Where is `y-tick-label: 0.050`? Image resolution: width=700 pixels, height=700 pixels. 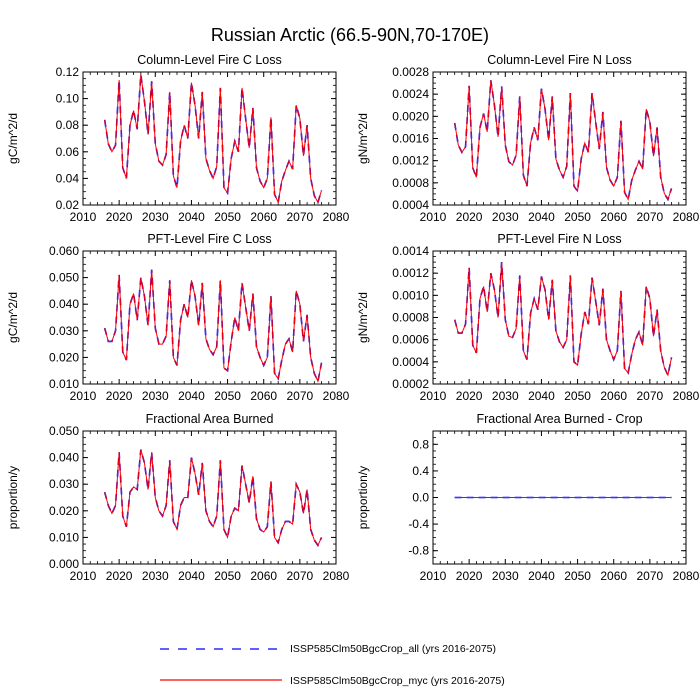
y-tick-label: 0.050 is located at coordinates (64, 431).